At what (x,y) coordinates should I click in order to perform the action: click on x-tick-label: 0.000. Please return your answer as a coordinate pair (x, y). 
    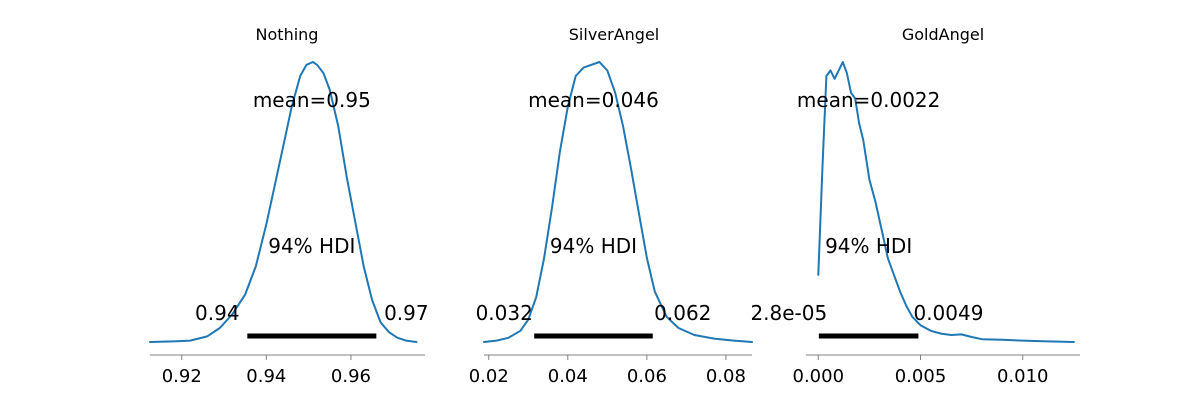
    Looking at the image, I should click on (819, 376).